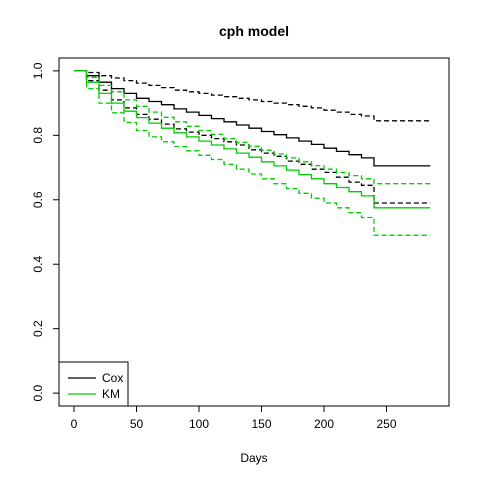  What do you see at coordinates (254, 31) in the screenshot?
I see `chart-title: cph model` at bounding box center [254, 31].